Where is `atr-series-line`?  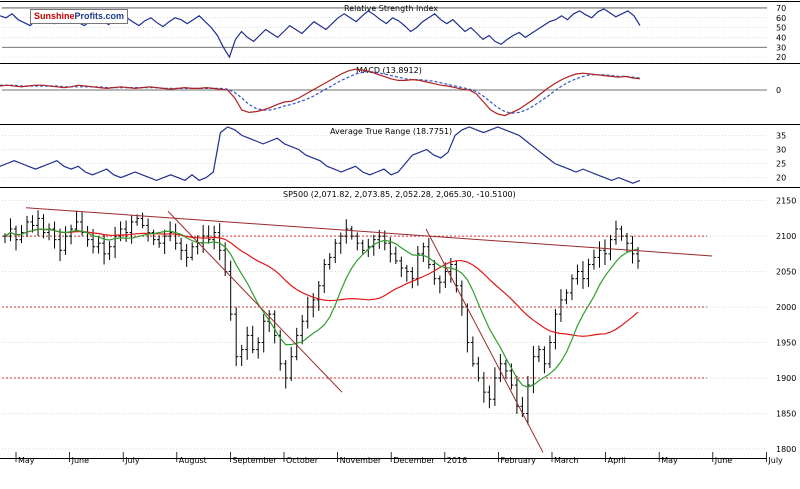
atr-series-line is located at coordinates (320, 155).